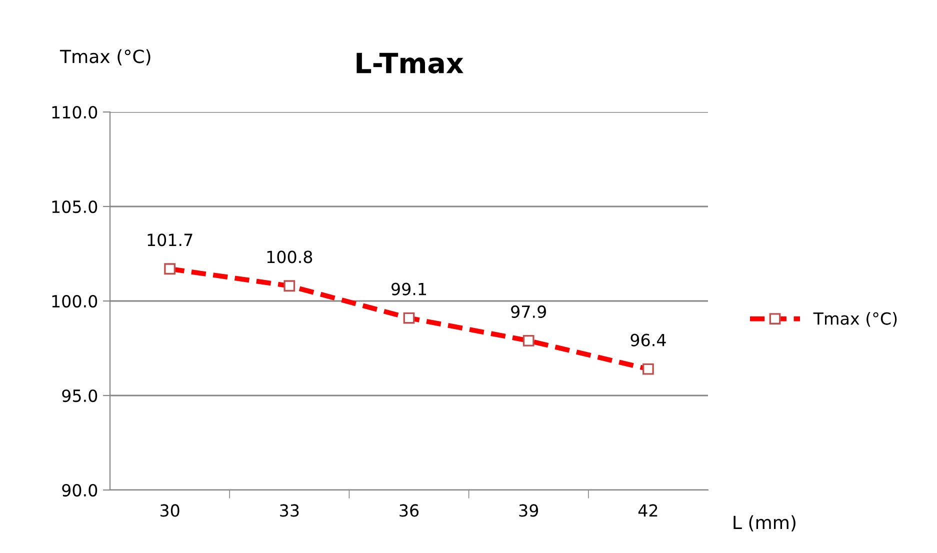 The width and height of the screenshot is (937, 553). Describe the element at coordinates (410, 63) in the screenshot. I see `chart-title: L-Tmax` at that location.